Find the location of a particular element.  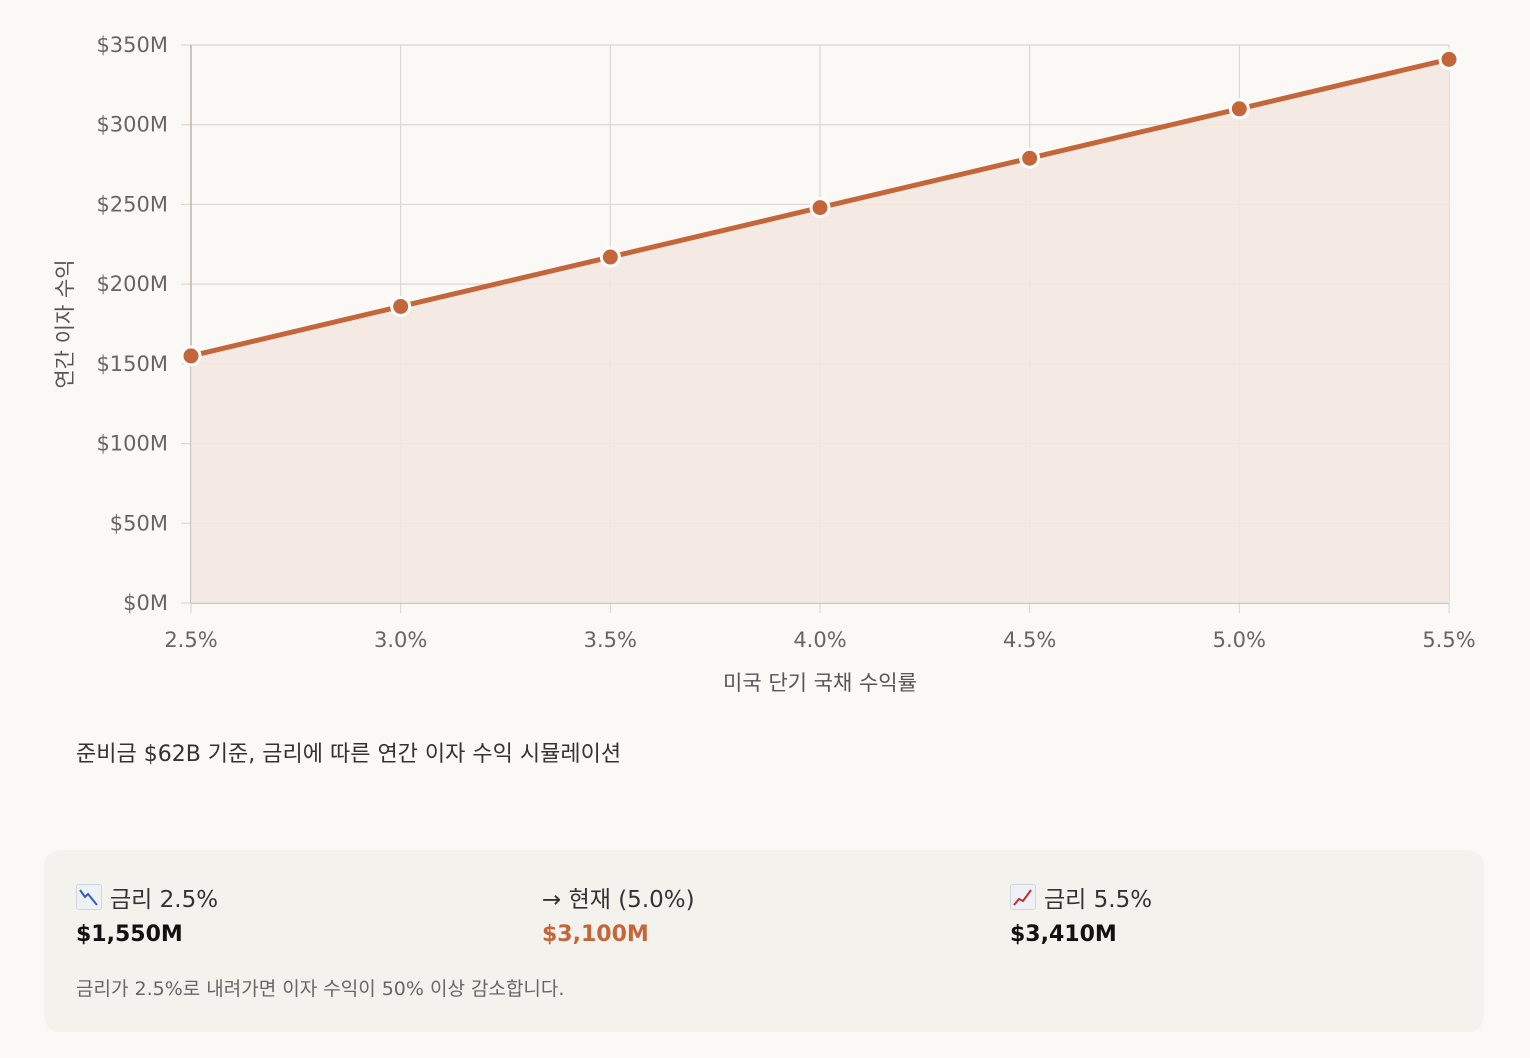

y-tick-label: $300M is located at coordinates (132, 125).